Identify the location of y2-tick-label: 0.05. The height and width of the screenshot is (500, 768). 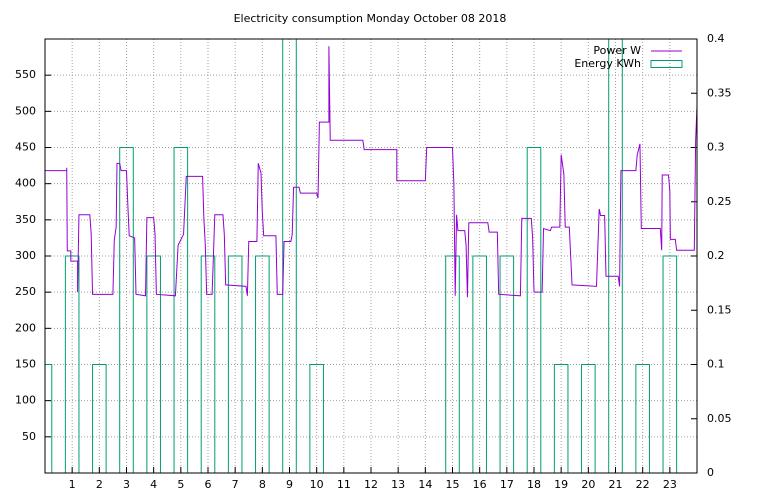
(719, 418).